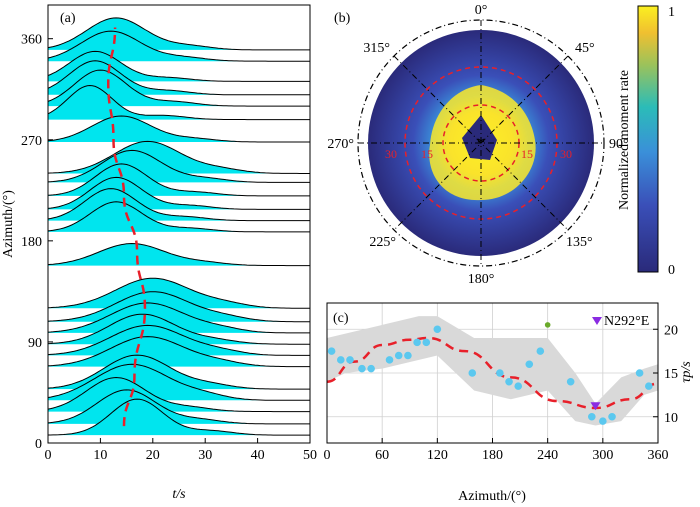  What do you see at coordinates (602, 455) in the screenshot?
I see `x-tick-label: 300` at bounding box center [602, 455].